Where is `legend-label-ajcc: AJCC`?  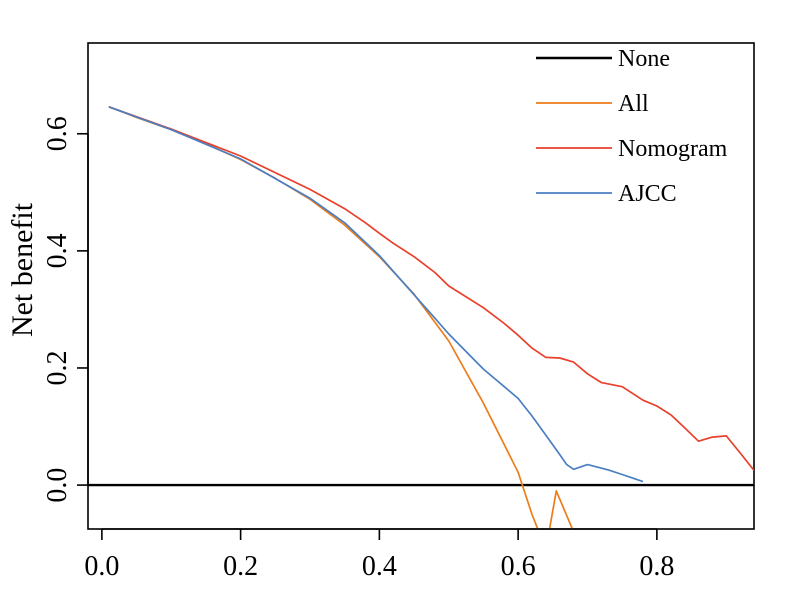 legend-label-ajcc: AJCC is located at coordinates (647, 194).